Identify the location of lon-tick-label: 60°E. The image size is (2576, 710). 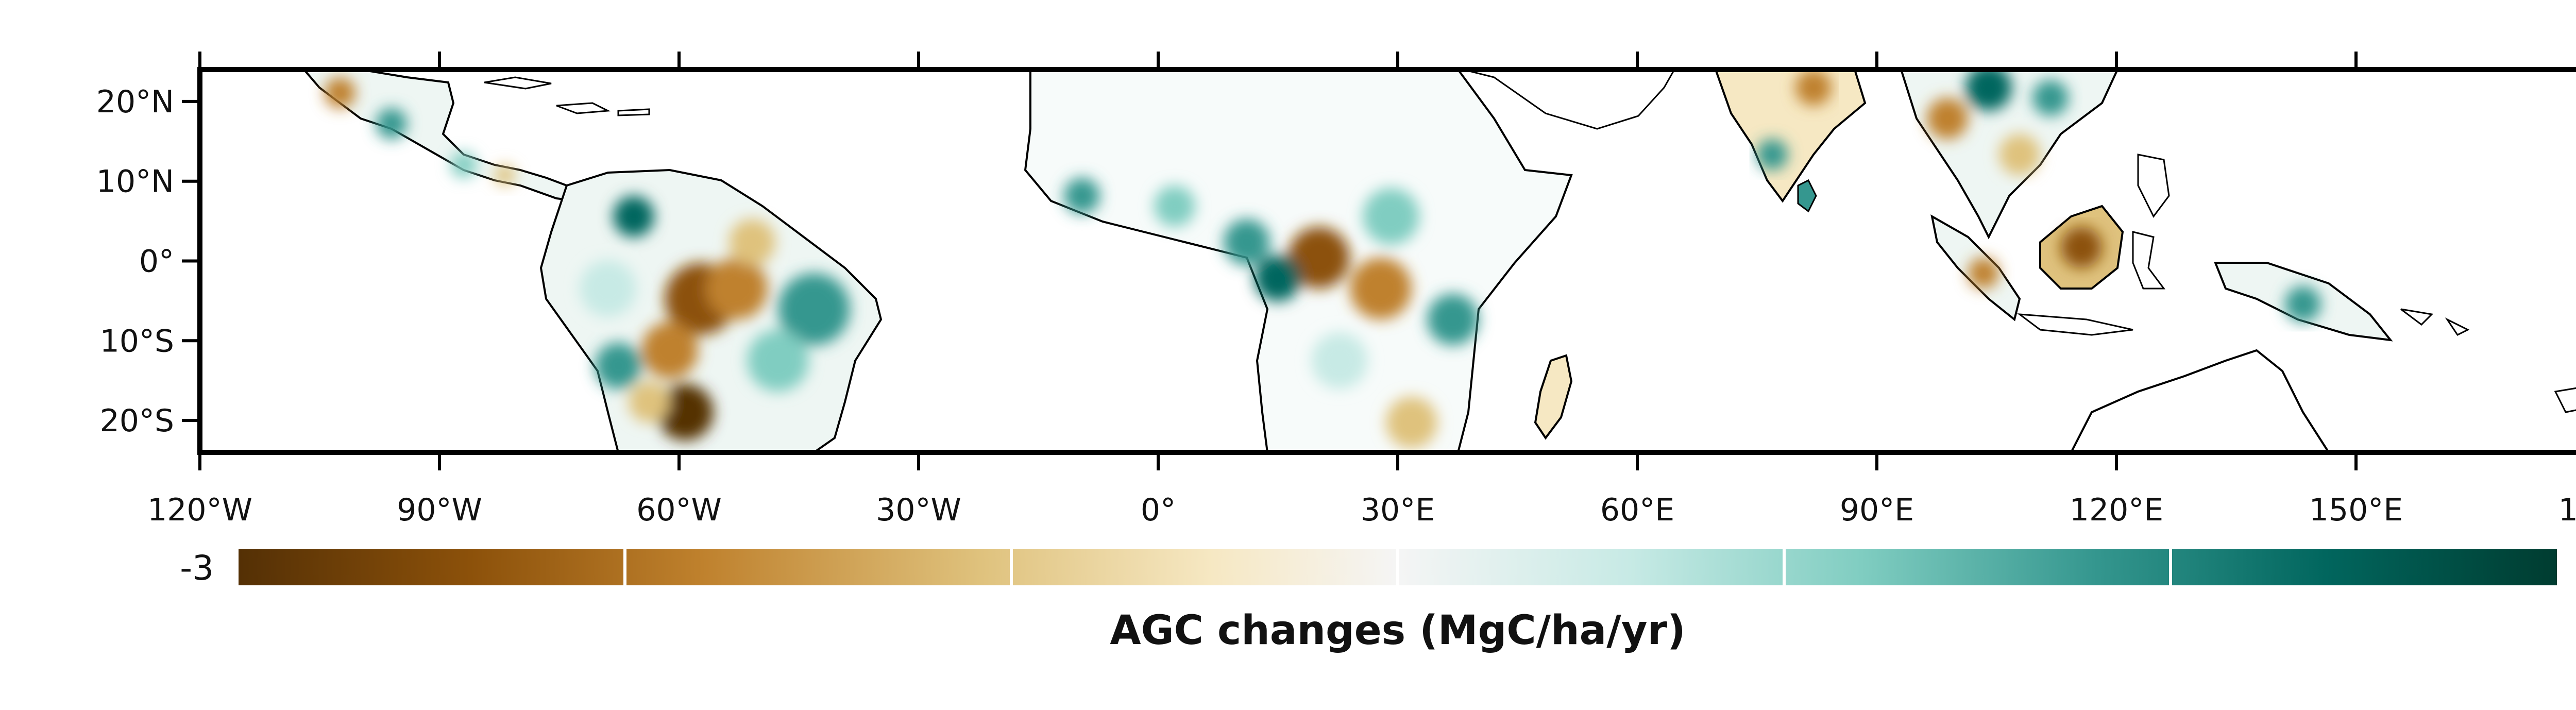
(1637, 510).